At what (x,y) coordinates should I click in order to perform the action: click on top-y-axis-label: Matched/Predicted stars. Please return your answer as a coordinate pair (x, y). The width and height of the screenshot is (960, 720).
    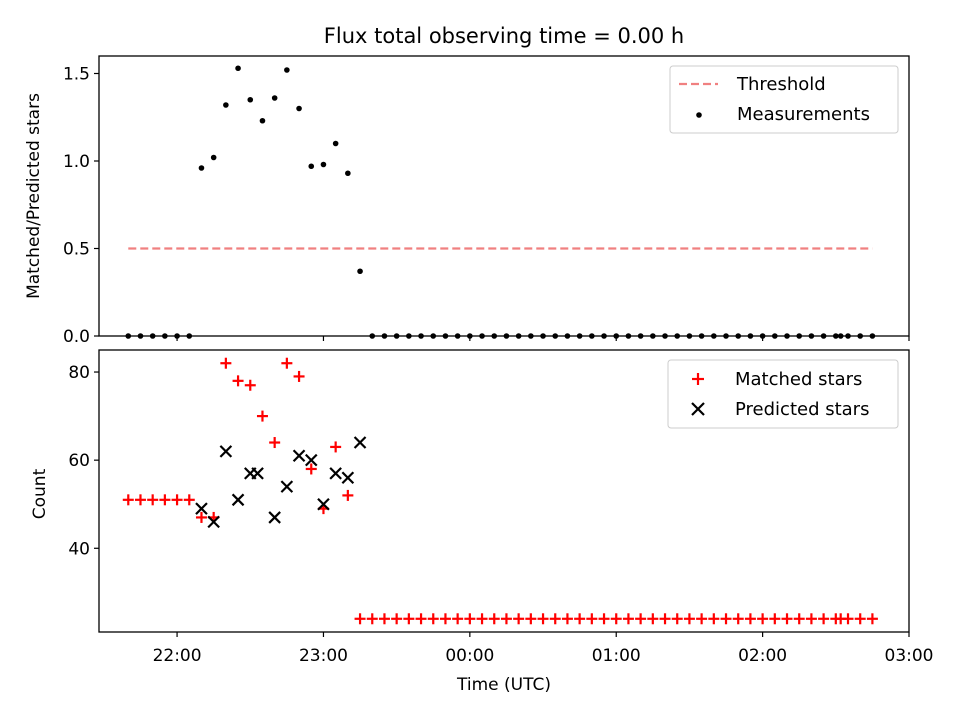
    Looking at the image, I should click on (34, 196).